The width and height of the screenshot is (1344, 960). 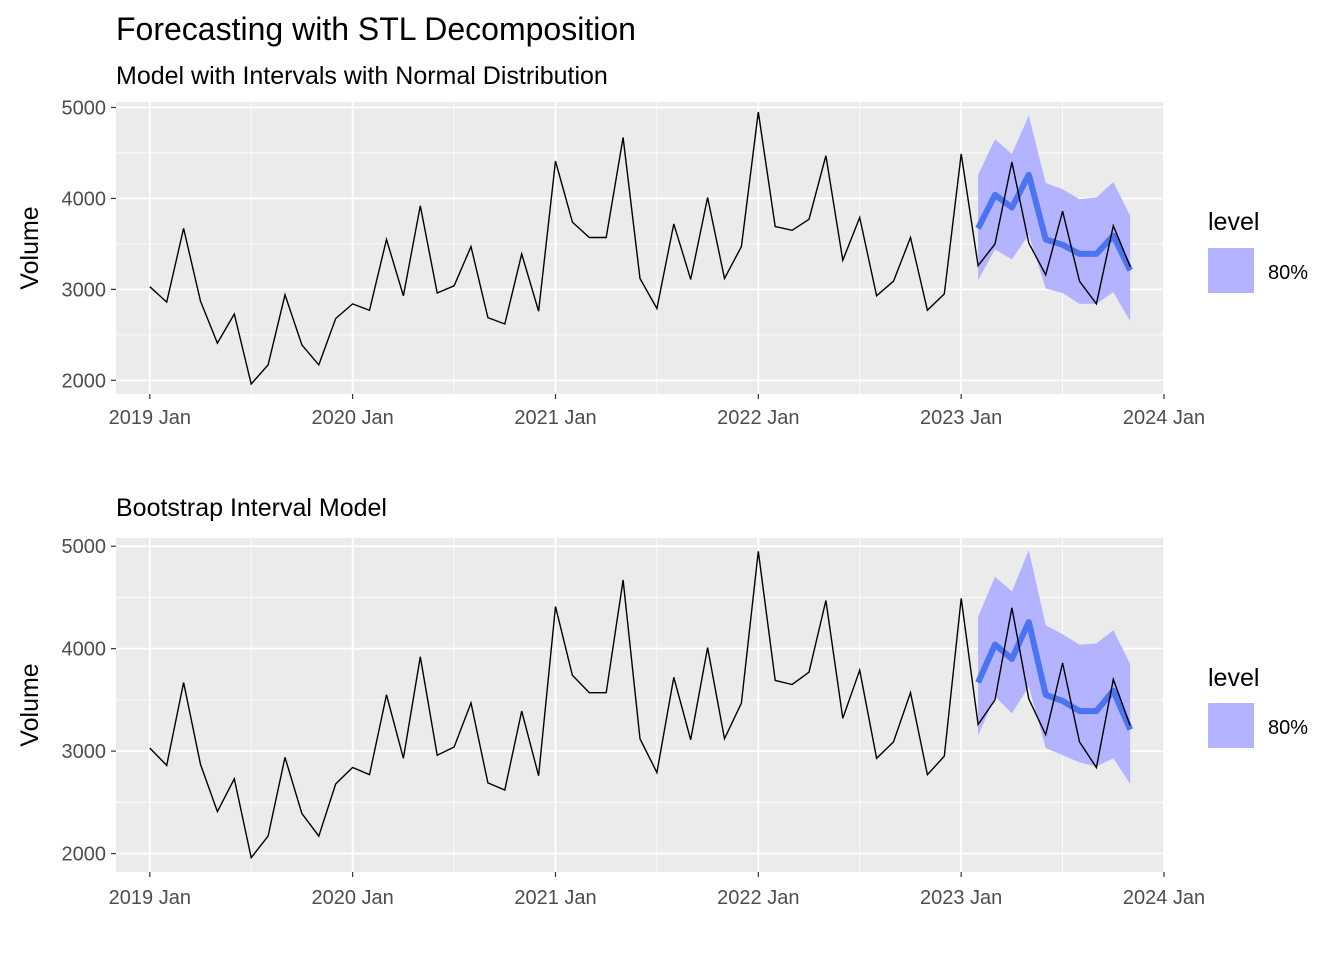 What do you see at coordinates (251, 508) in the screenshot?
I see `chart-subtitle: Bootstrap Interval Model` at bounding box center [251, 508].